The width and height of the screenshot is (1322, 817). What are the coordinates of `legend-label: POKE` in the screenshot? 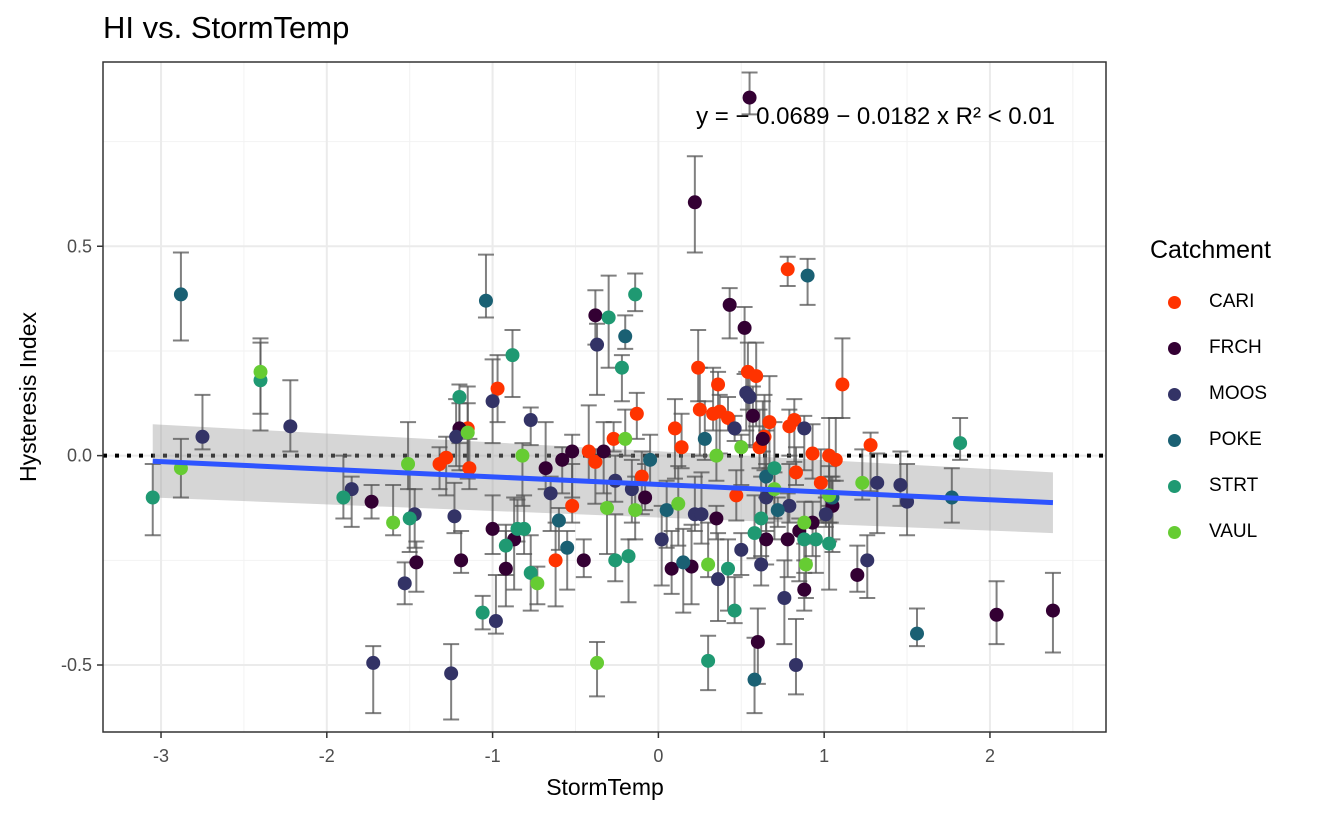 It's located at (1235, 439).